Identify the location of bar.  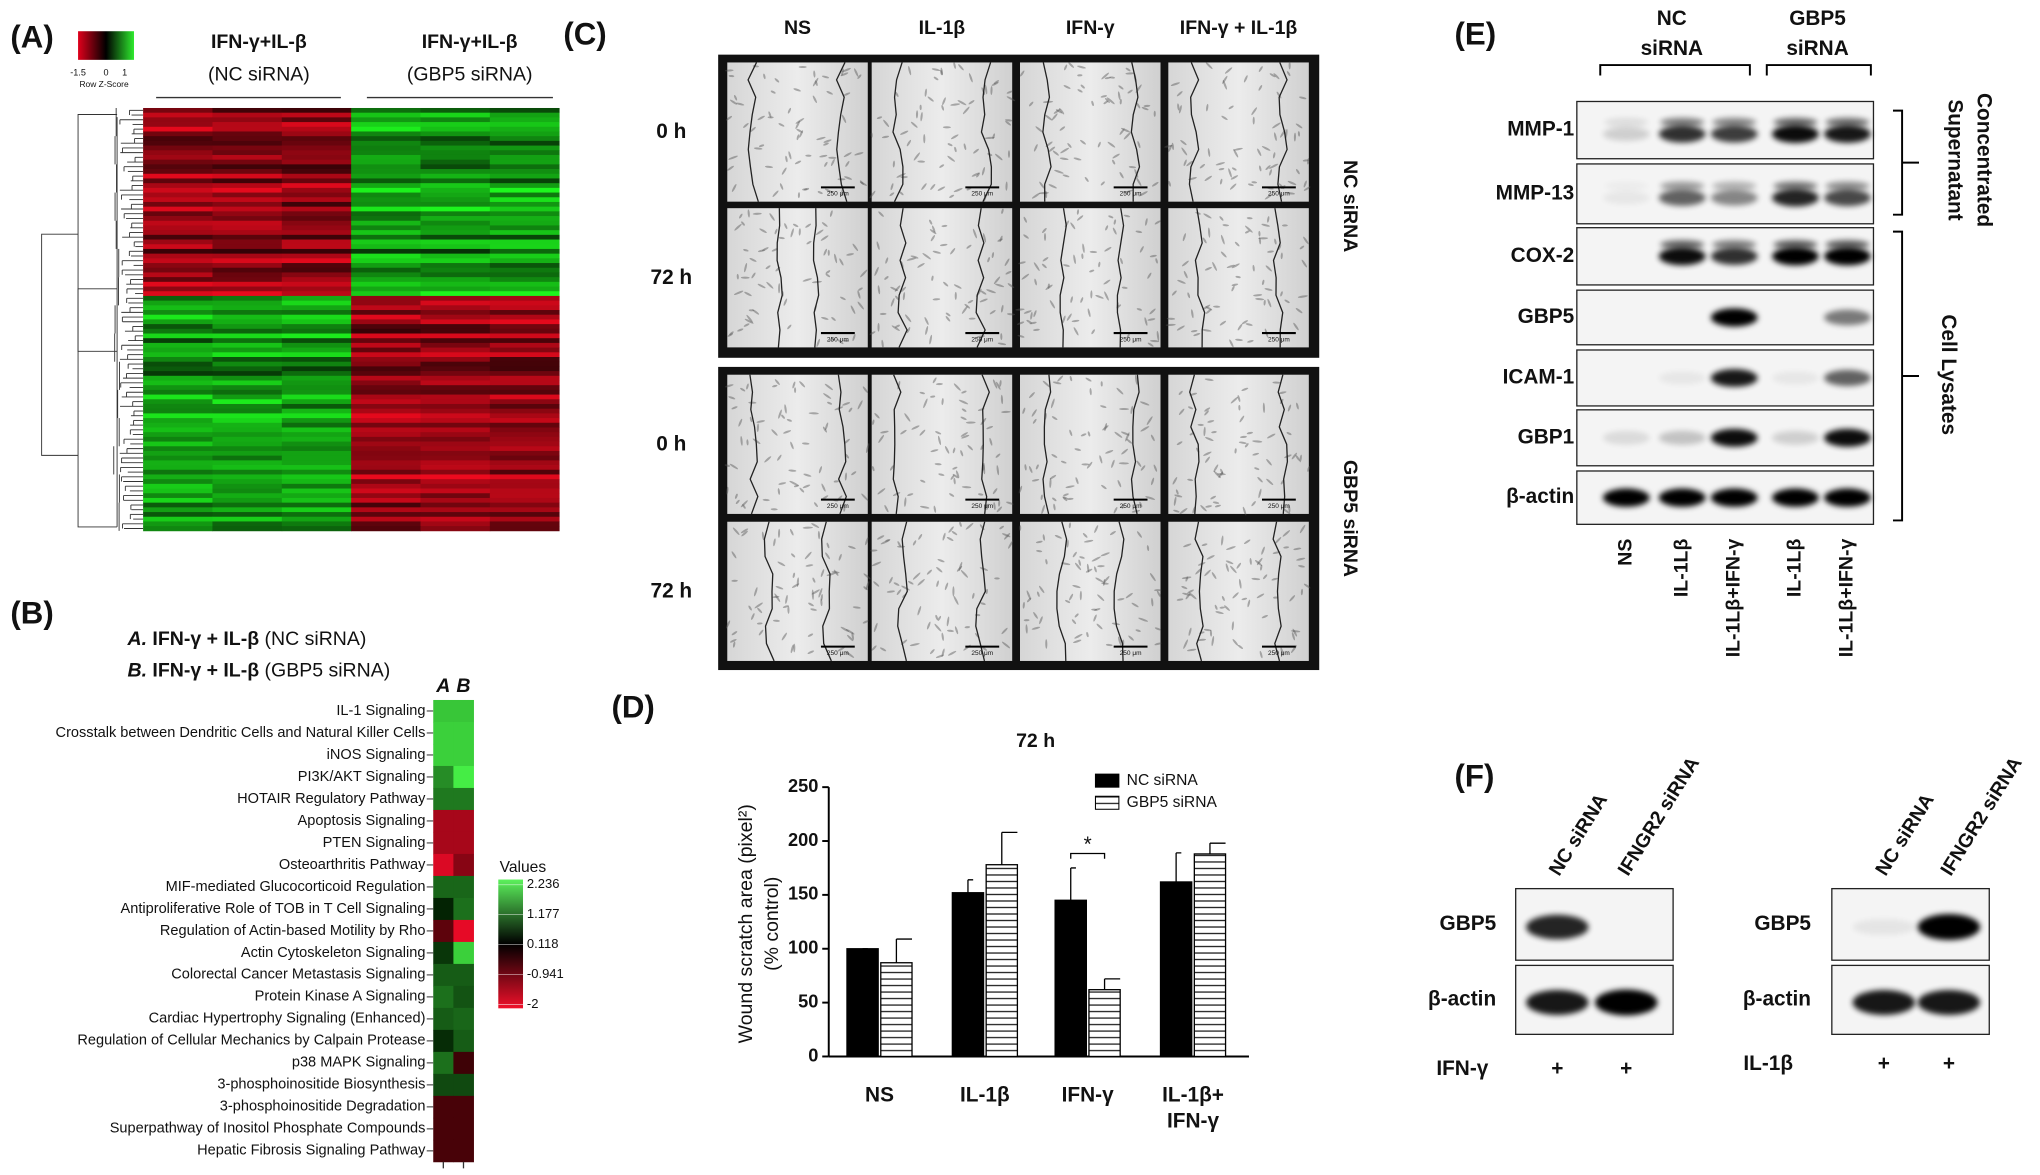
(1104, 1023).